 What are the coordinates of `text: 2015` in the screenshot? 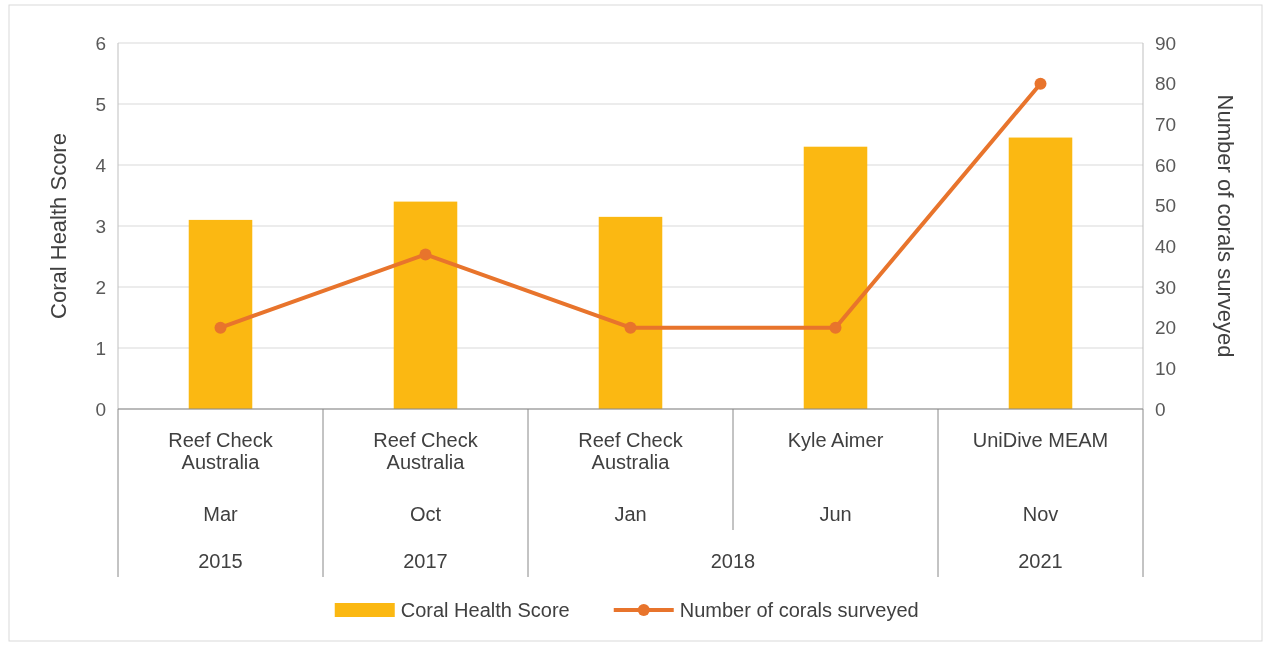 It's located at (220, 561).